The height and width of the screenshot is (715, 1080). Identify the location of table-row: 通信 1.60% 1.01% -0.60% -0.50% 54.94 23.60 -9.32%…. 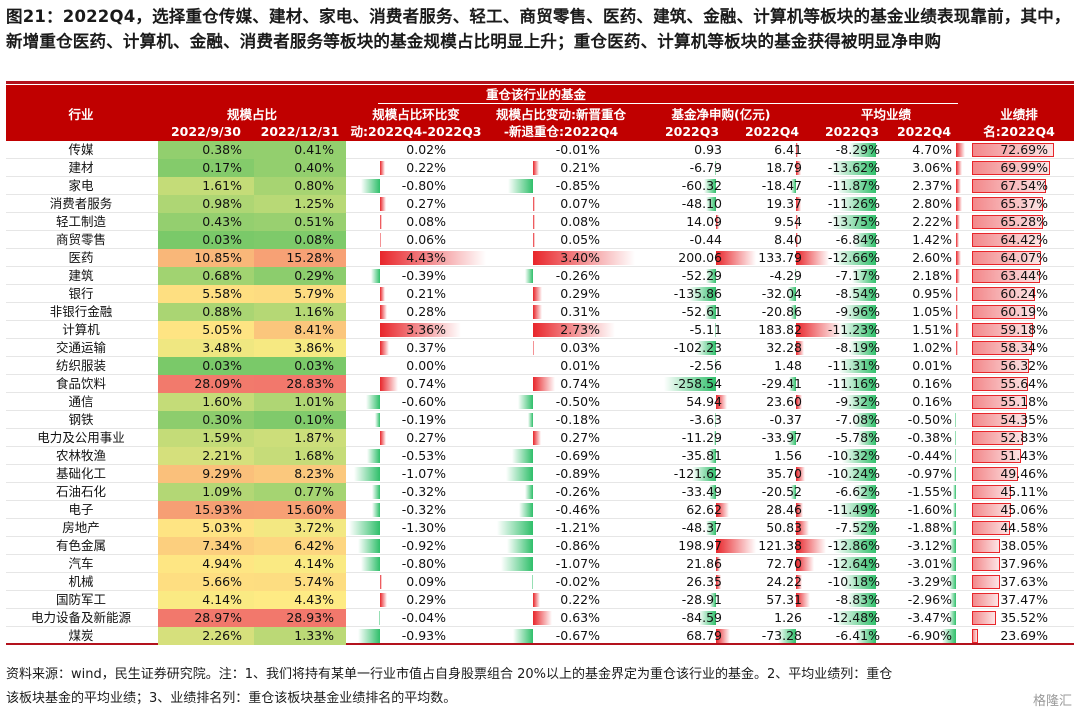
(540, 402).